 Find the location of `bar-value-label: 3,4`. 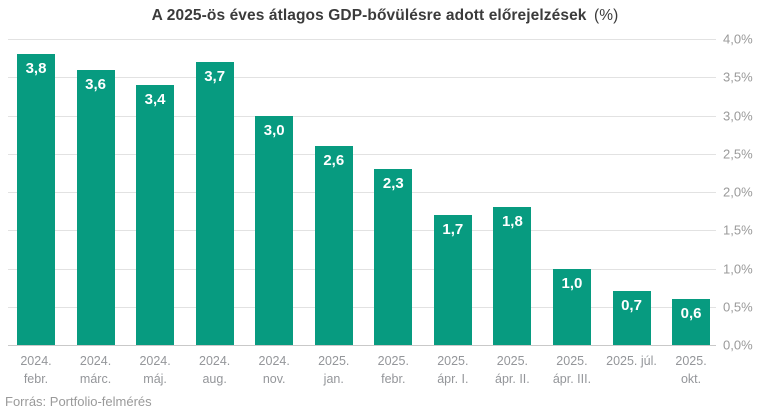

bar-value-label: 3,4 is located at coordinates (155, 99).